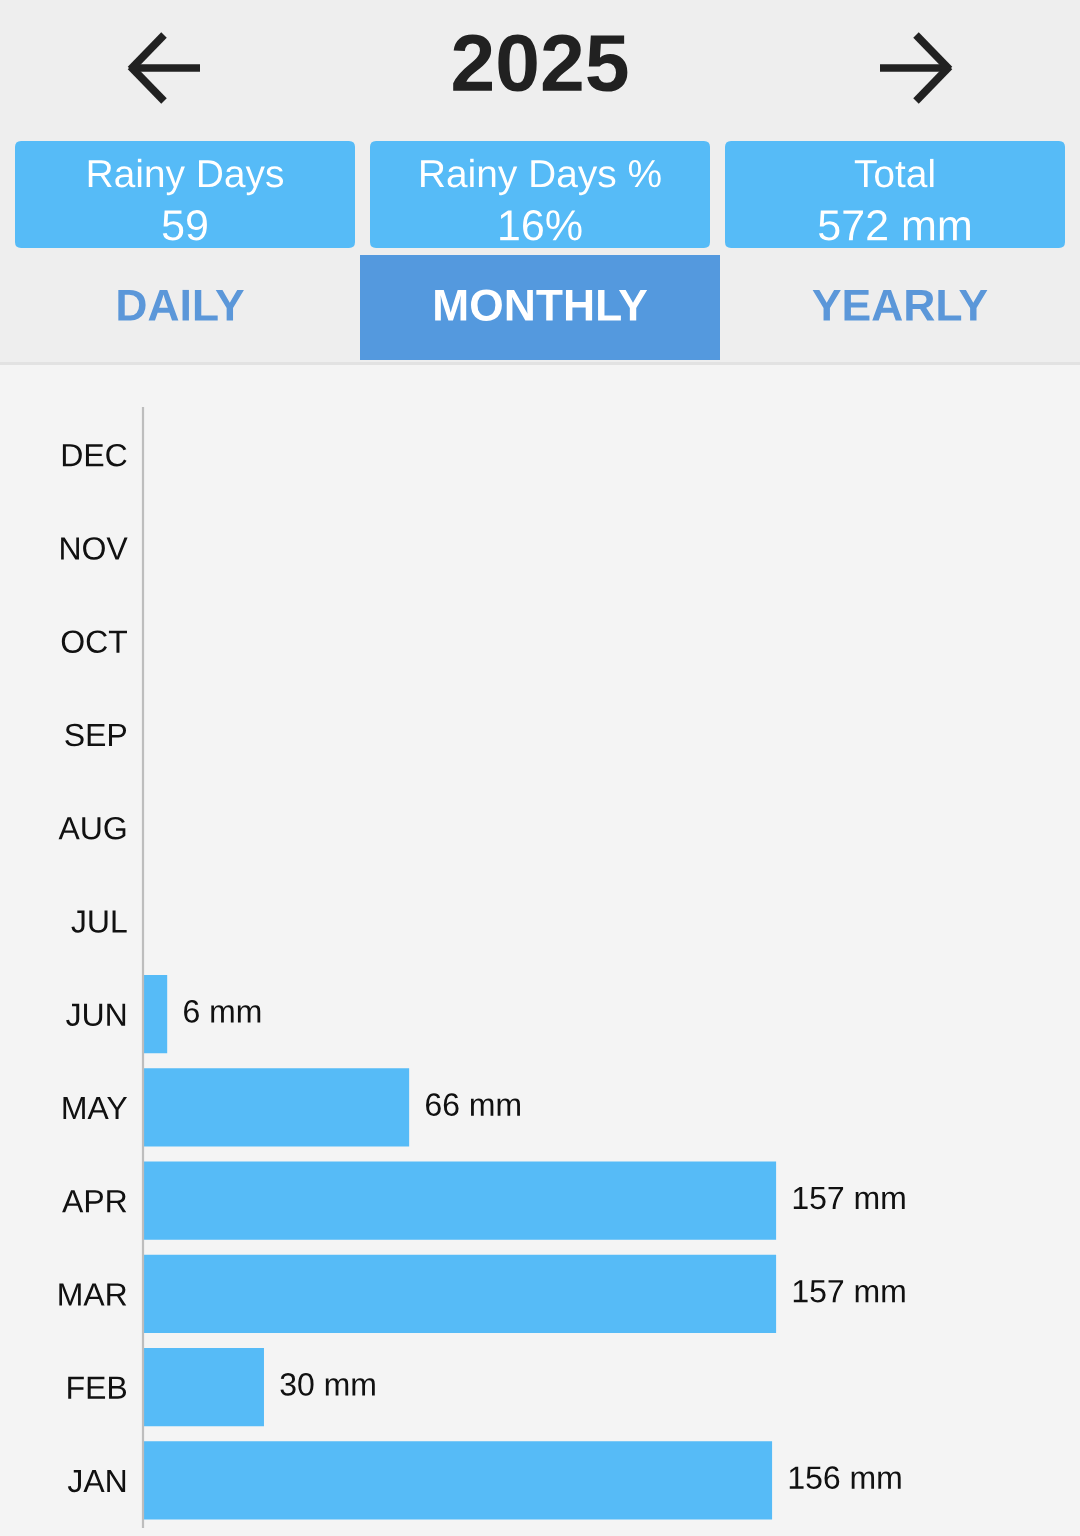 The image size is (1080, 1536). I want to click on data-label: 6 mm, so click(222, 1011).